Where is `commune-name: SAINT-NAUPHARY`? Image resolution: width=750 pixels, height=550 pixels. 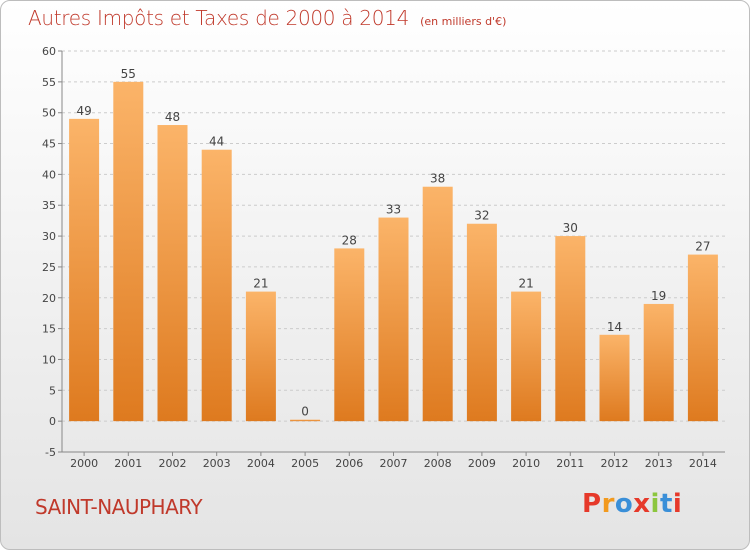
commune-name: SAINT-NAUPHARY is located at coordinates (119, 507).